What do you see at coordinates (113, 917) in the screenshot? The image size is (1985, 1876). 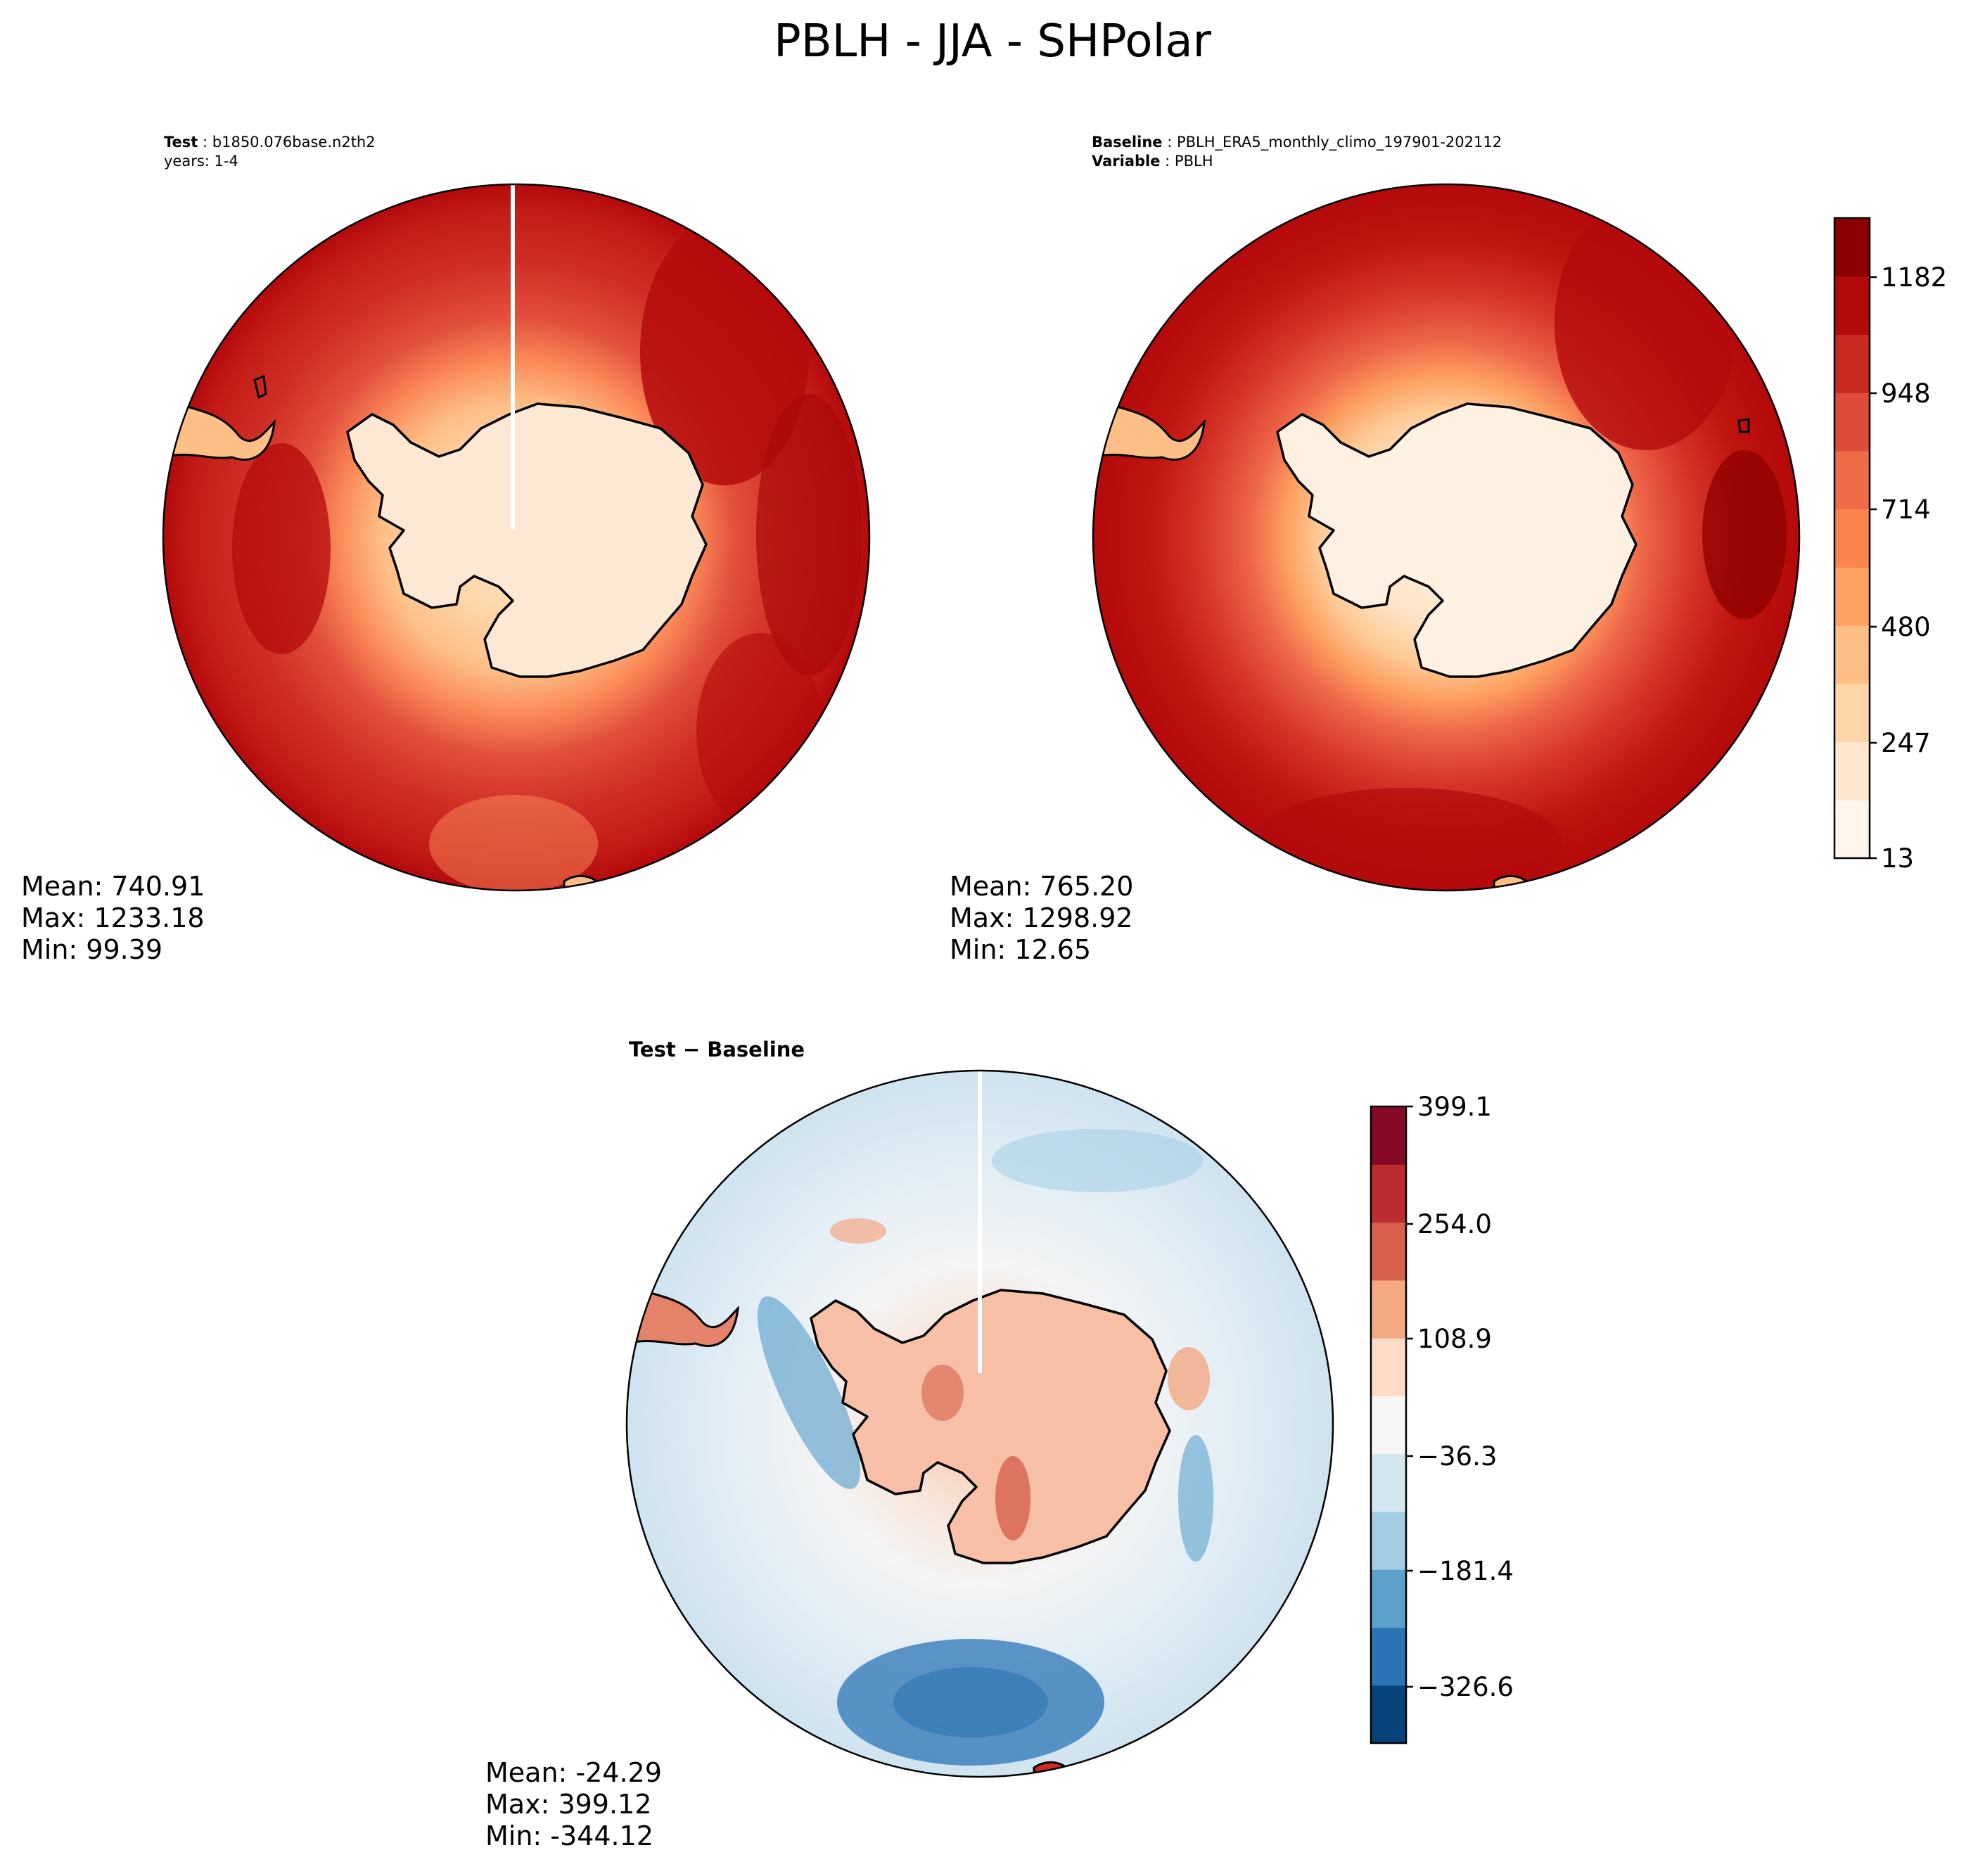 I see `test-stats-max: Max: 1233.18` at bounding box center [113, 917].